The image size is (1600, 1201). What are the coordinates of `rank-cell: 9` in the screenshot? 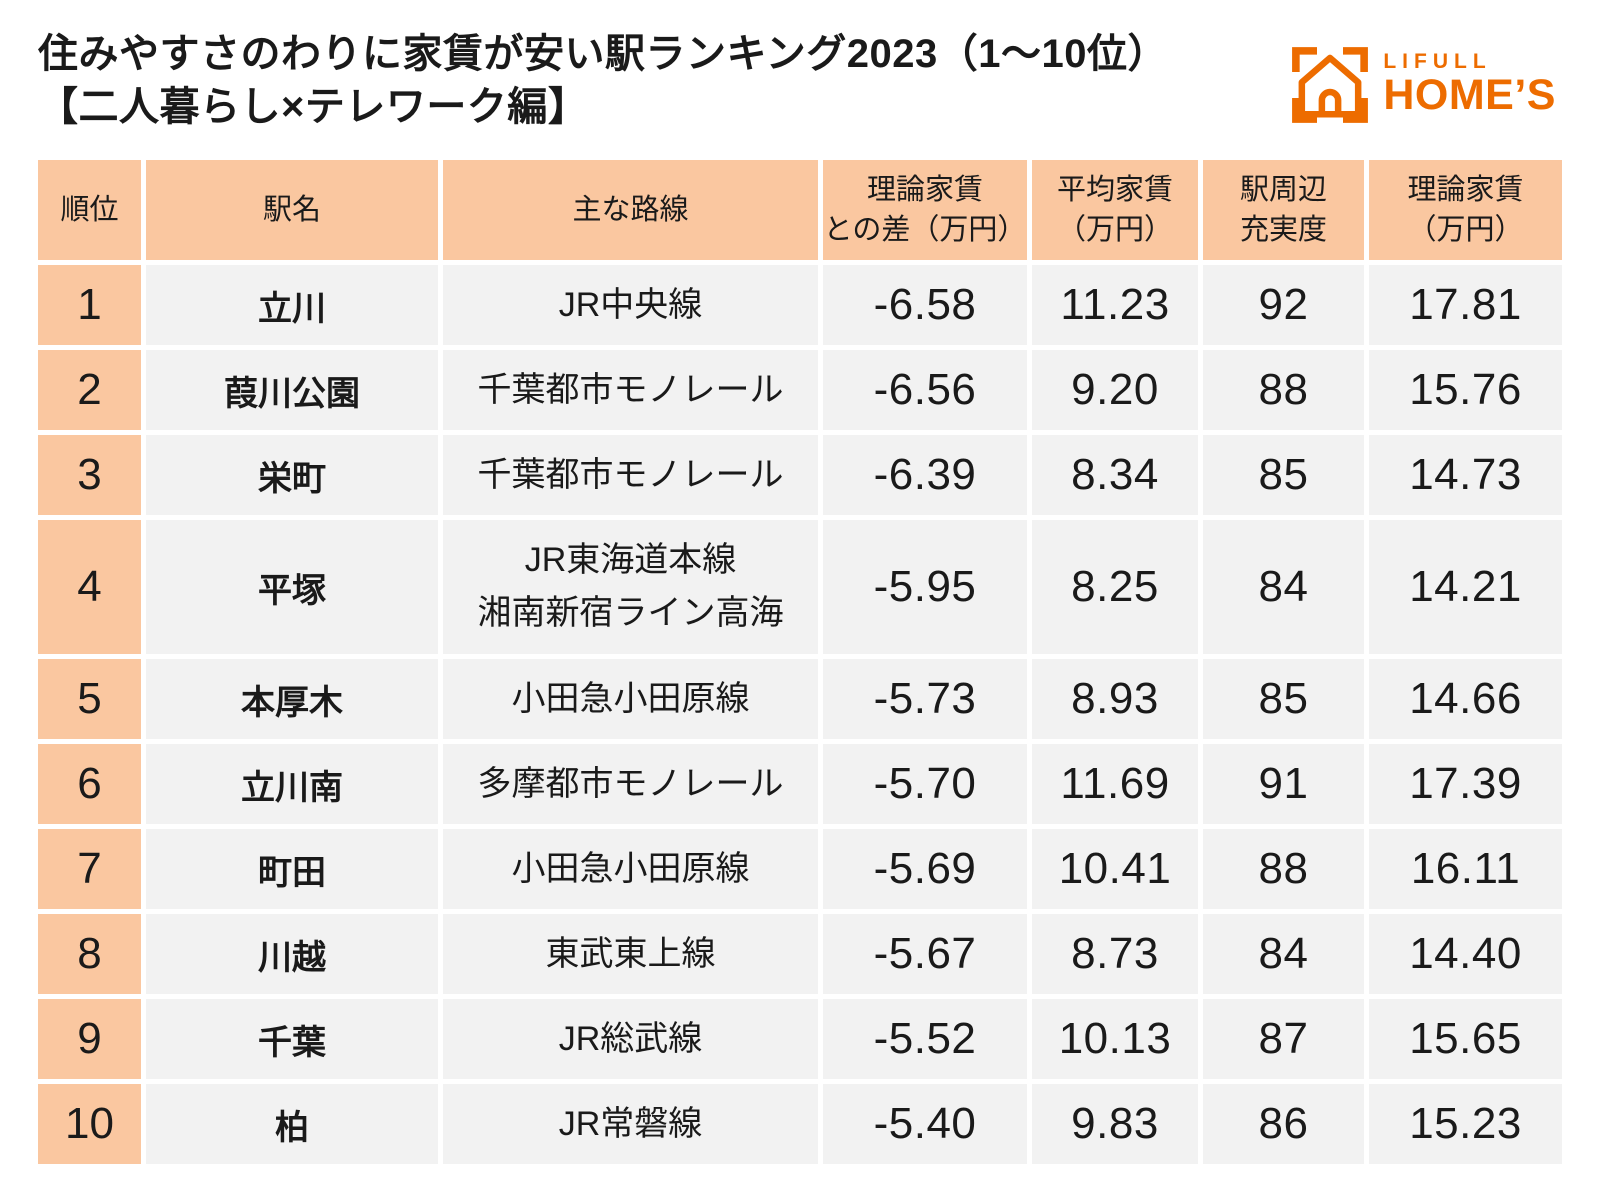 It's located at (89, 1039).